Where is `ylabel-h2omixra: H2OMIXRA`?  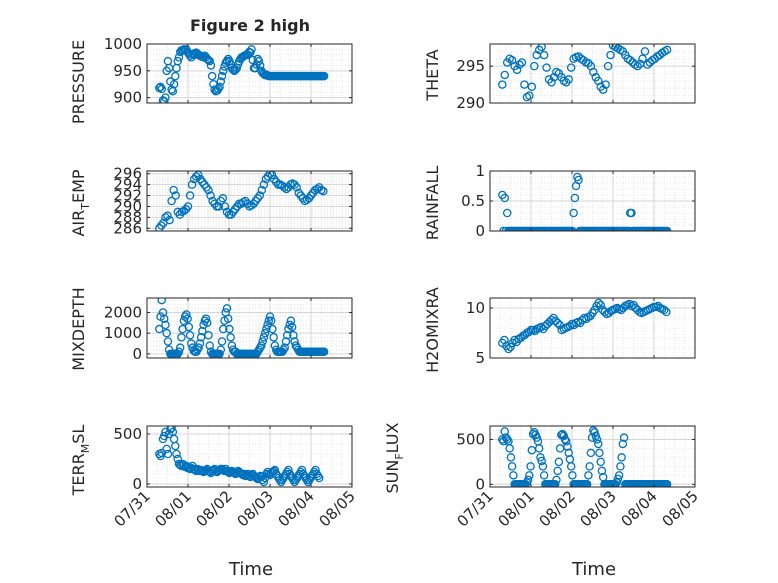
ylabel-h2omixra: H2OMIXRA is located at coordinates (432, 330).